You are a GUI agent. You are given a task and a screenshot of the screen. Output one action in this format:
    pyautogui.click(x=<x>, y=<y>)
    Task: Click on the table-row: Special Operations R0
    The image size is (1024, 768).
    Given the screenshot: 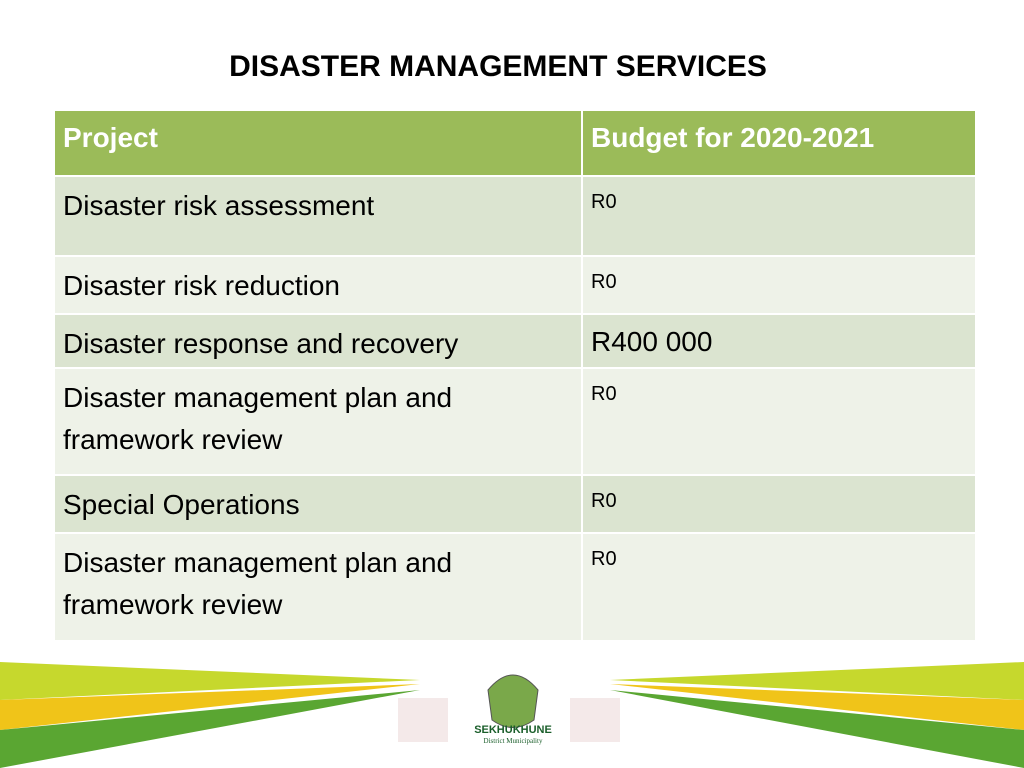 What is the action you would take?
    pyautogui.click(x=515, y=504)
    